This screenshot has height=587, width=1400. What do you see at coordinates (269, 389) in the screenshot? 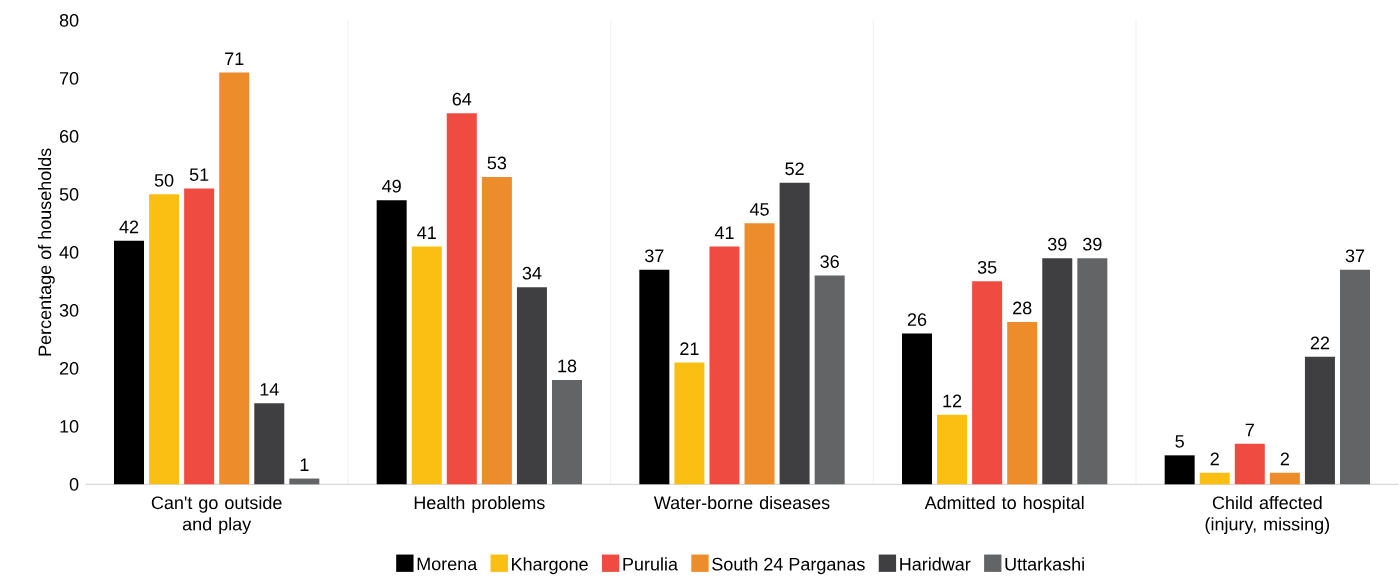
I see `data-label: 14` at bounding box center [269, 389].